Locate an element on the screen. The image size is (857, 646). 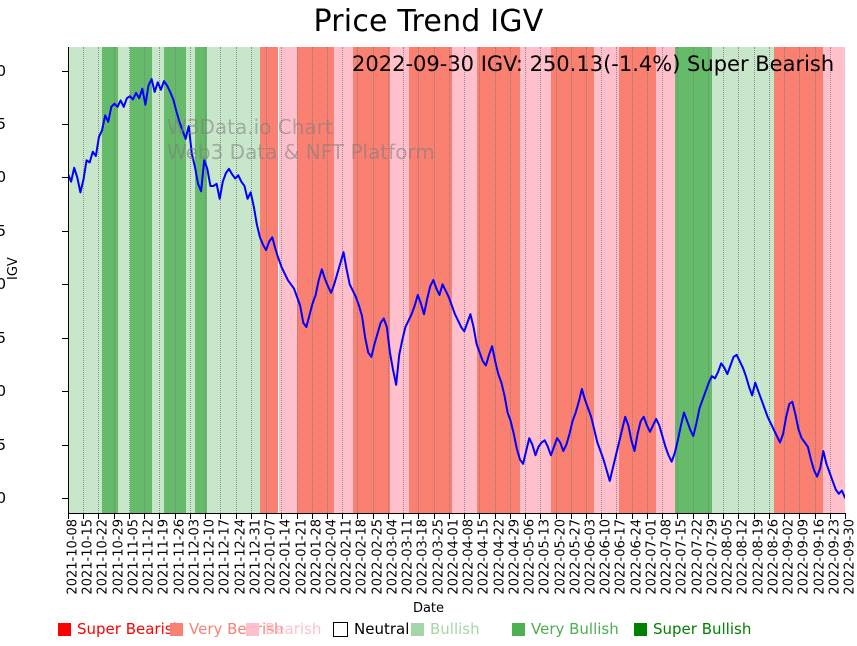
x-axis-tick-label: 2022-07-15 is located at coordinates (682, 557).